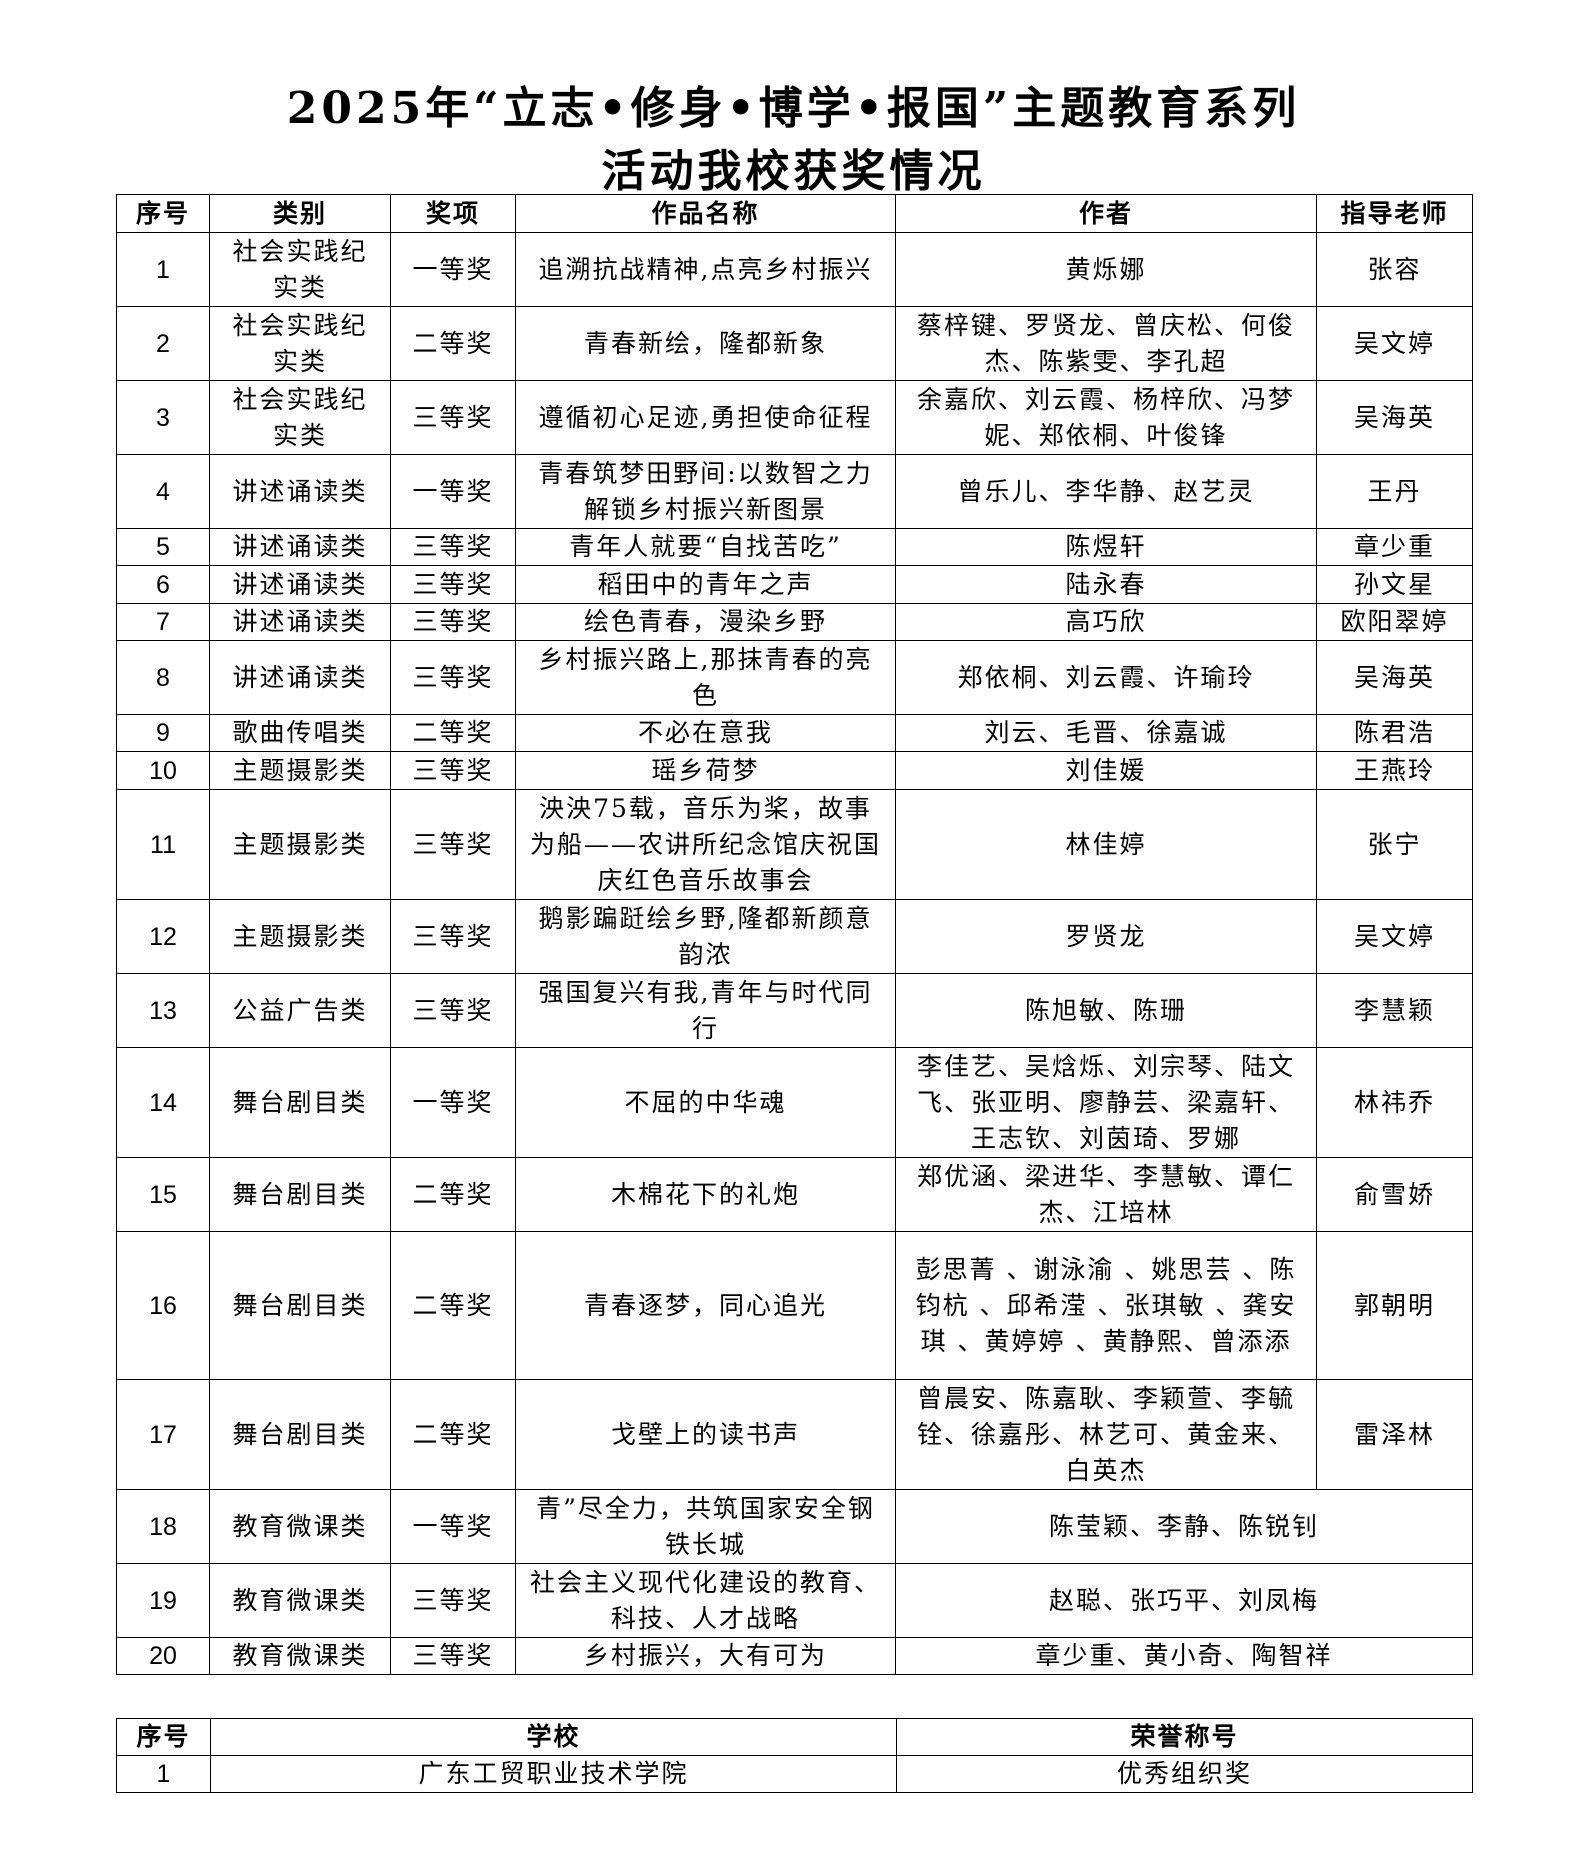  Describe the element at coordinates (1106, 1102) in the screenshot. I see `cell-authors: 李佳艺、吴焓烁、刘宗琴、陆文飞、张亚明、廖静芸、梁嘉轩、王志钦、刘茵琦、罗娜` at that location.